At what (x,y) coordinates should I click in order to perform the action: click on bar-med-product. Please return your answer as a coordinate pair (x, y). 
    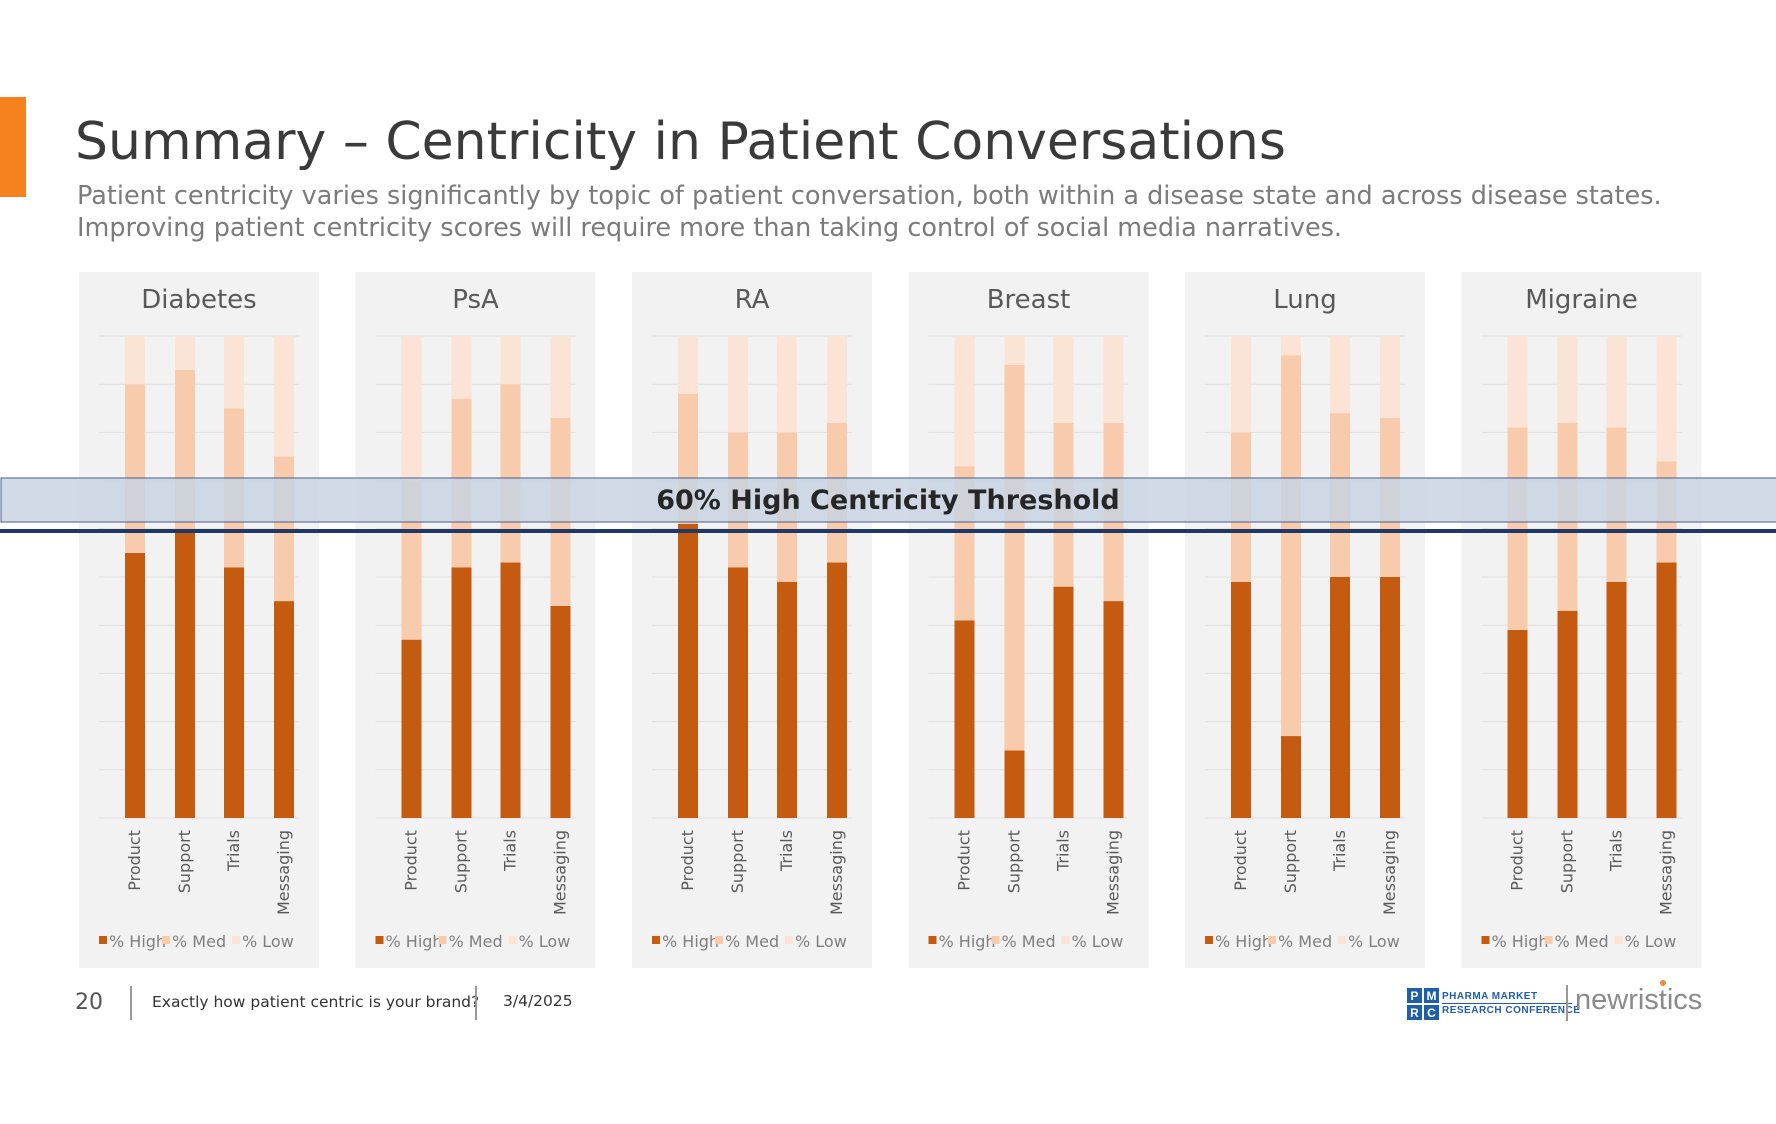
    Looking at the image, I should click on (1517, 529).